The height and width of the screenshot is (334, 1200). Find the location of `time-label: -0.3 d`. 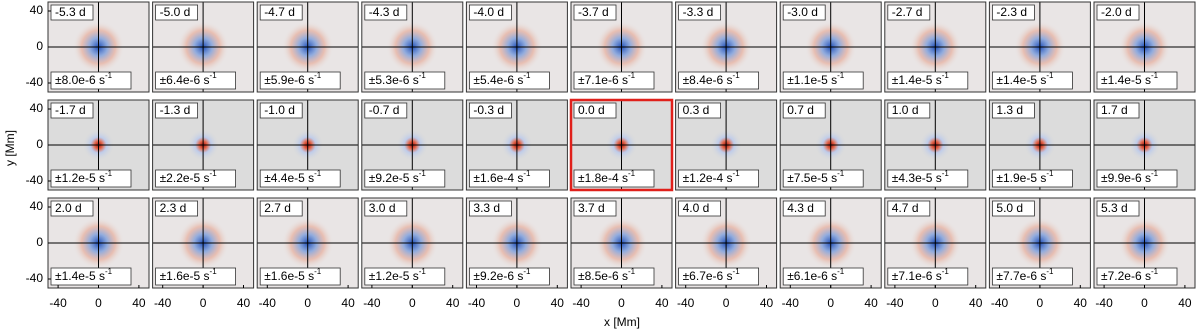

time-label: -0.3 d is located at coordinates (488, 110).